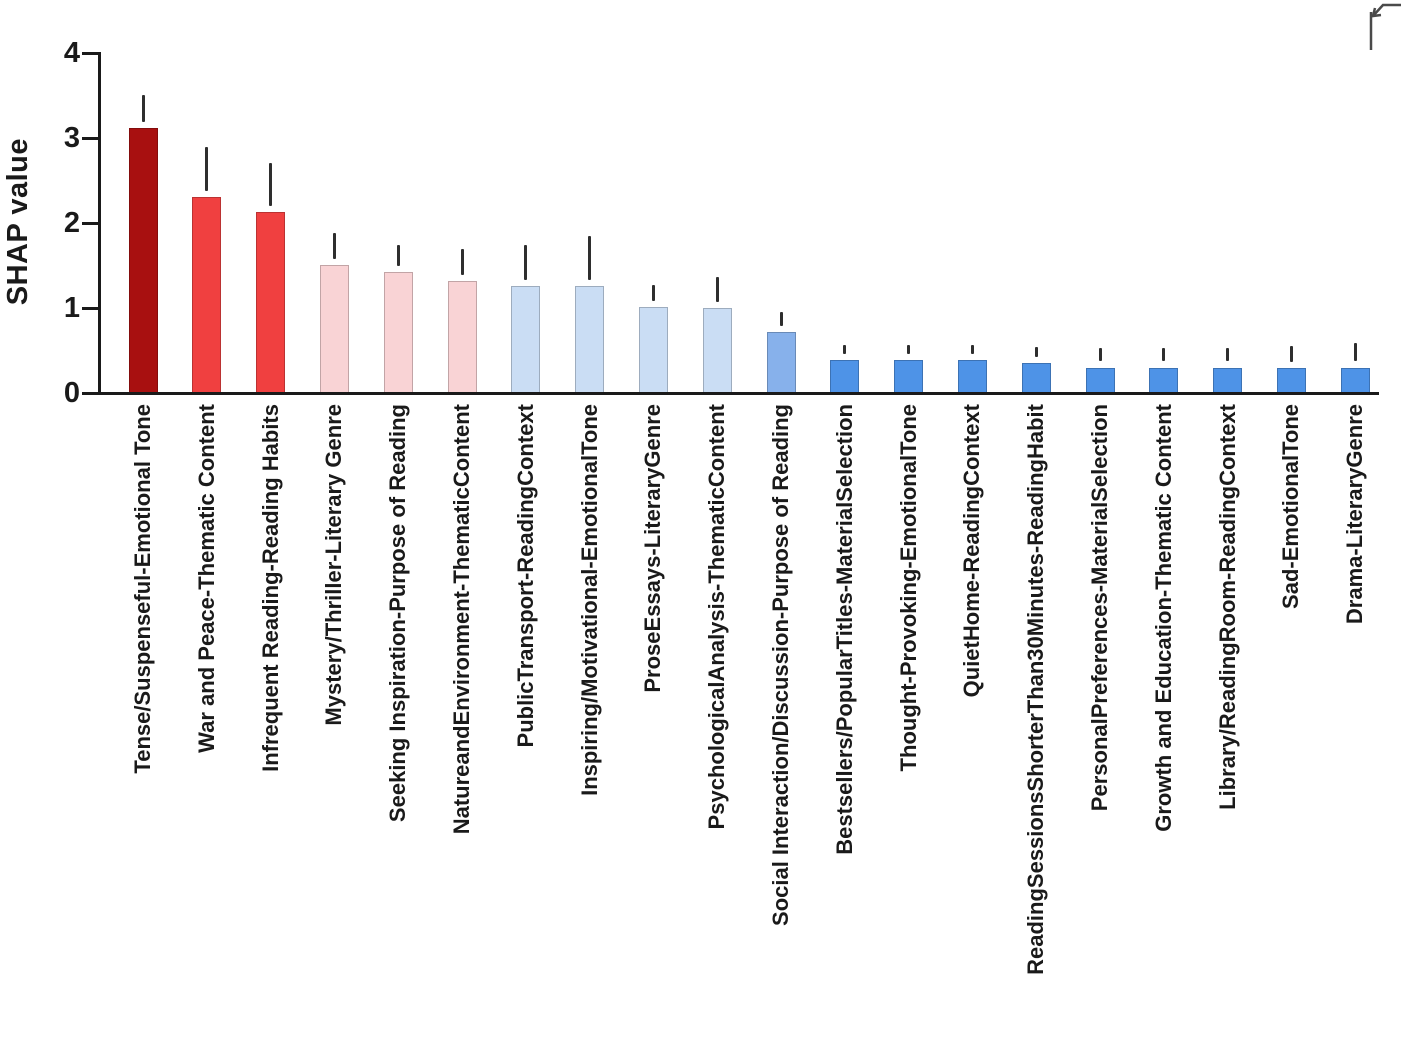  Describe the element at coordinates (71, 393) in the screenshot. I see `y-tick-label: 0` at that location.